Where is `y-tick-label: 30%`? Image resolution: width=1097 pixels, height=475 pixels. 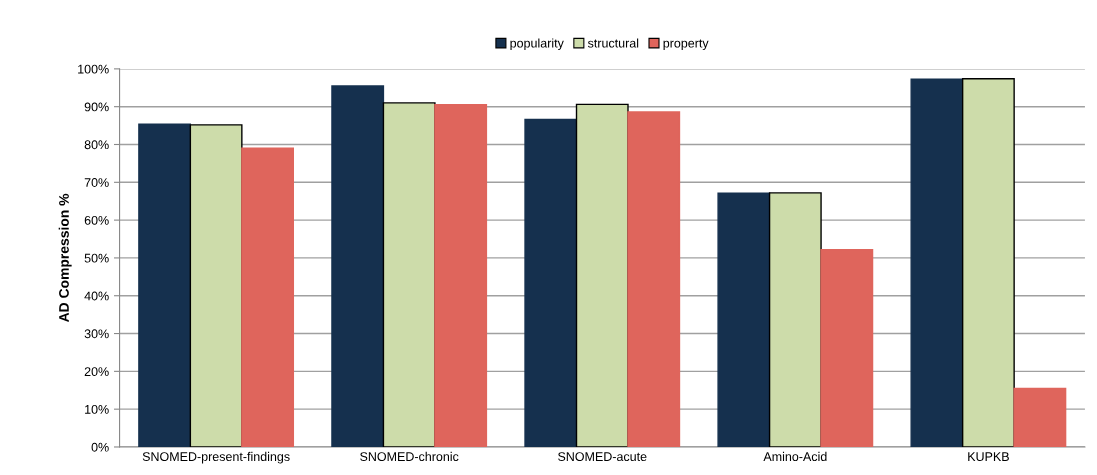
y-tick-label: 30% is located at coordinates (96, 334).